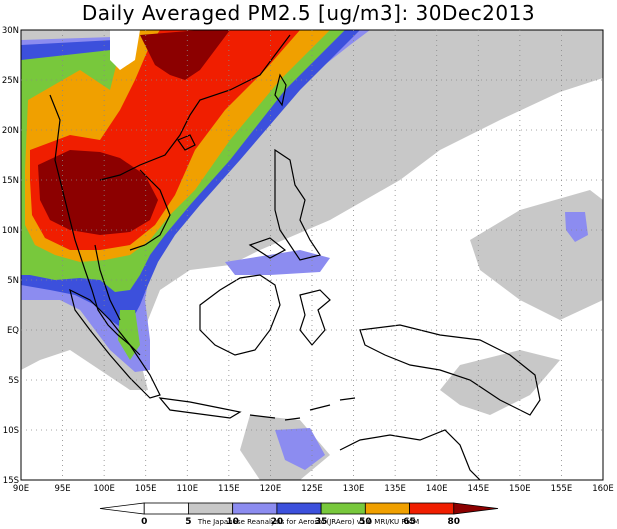 Image resolution: width=617 pixels, height=529 pixels. I want to click on band-80-darkred-north, so click(185, 55).